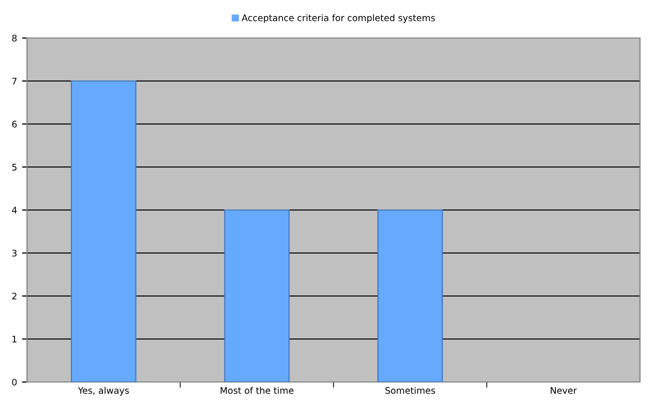 This screenshot has width=649, height=402. Describe the element at coordinates (14, 38) in the screenshot. I see `y-tick-label: 8` at that location.